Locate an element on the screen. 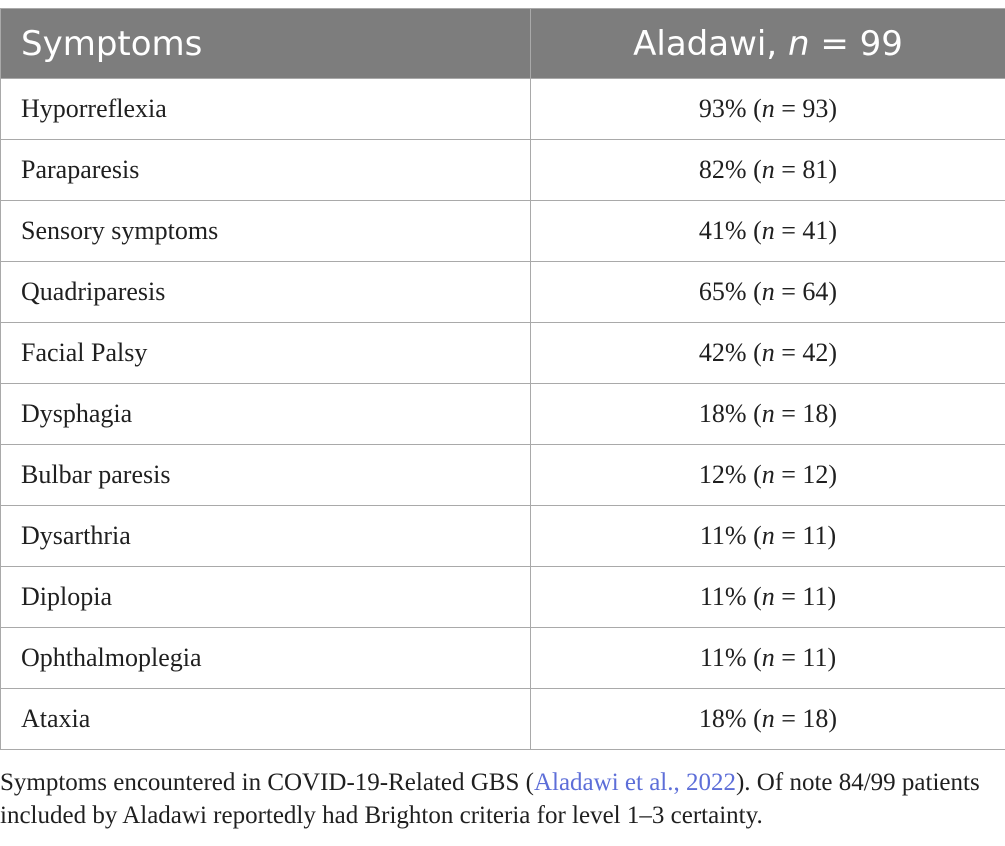 This screenshot has height=846, width=1005. table-row: Hyporreflexia 93% (n = 93) is located at coordinates (502, 109).